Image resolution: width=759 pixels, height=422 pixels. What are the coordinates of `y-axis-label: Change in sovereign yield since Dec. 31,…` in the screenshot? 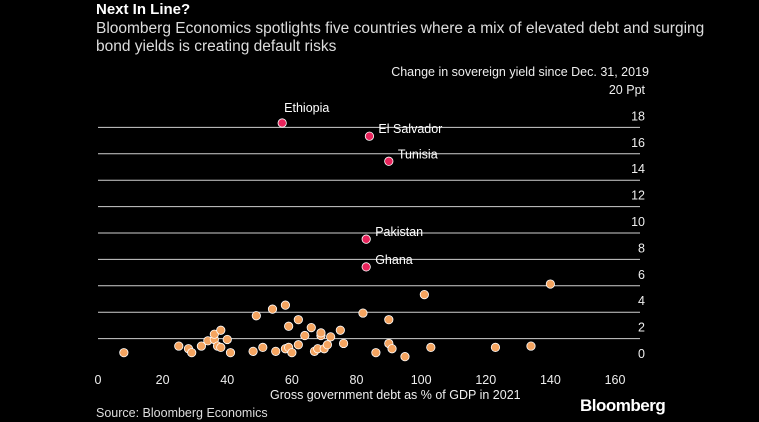 It's located at (520, 72).